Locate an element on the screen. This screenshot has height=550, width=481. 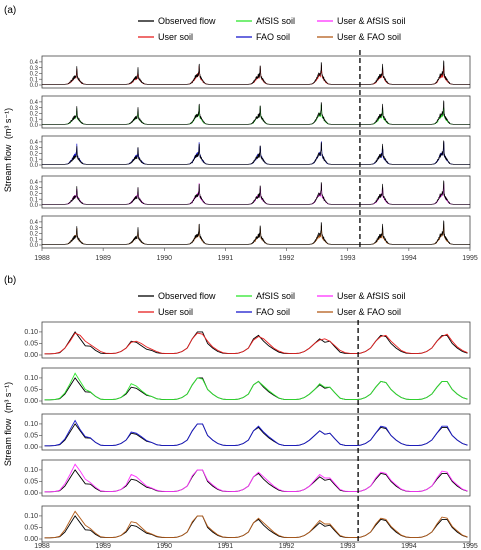
legend-label-user_afsis: User & AfSIS soil is located at coordinates (371, 21).